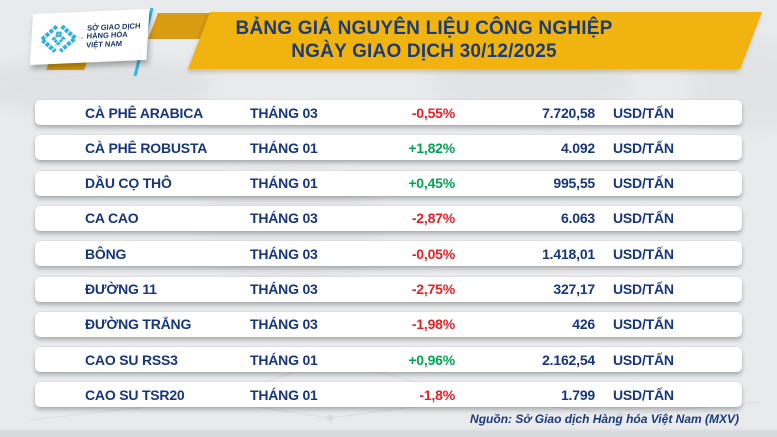  What do you see at coordinates (568, 359) in the screenshot?
I see `price-value: 2.162,54` at bounding box center [568, 359].